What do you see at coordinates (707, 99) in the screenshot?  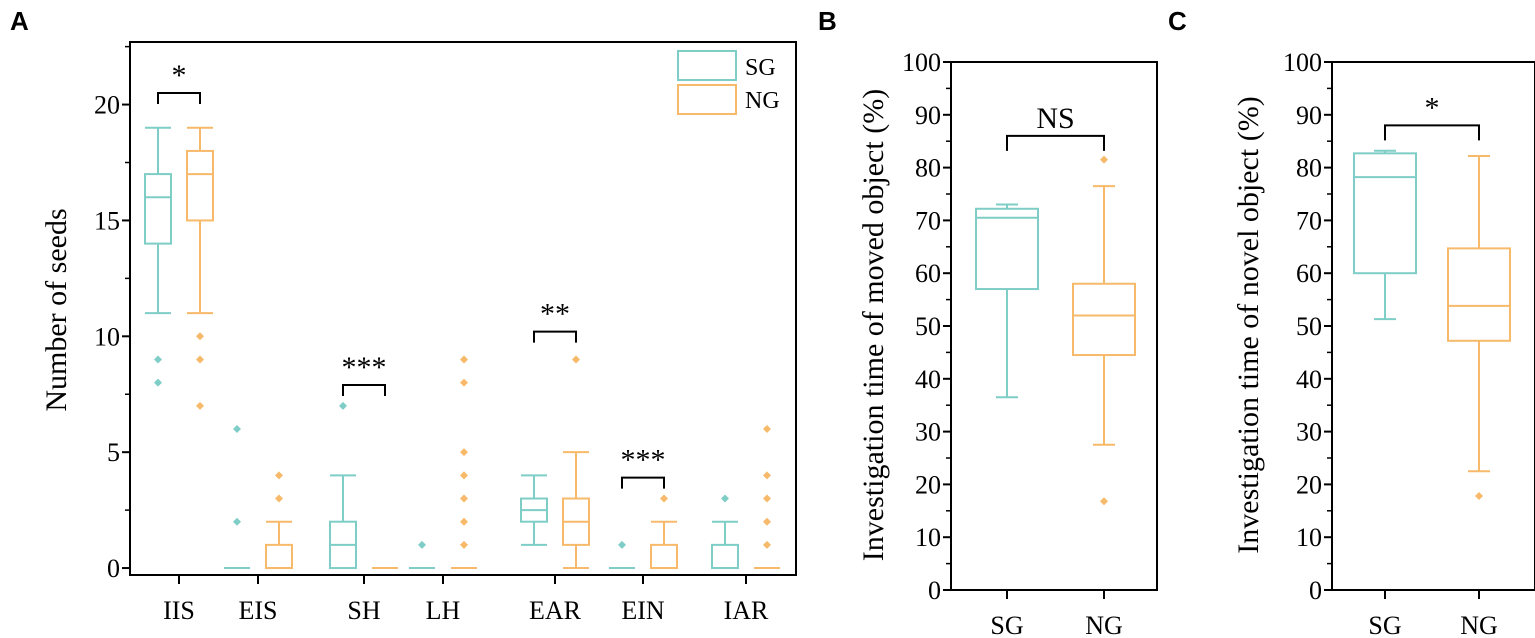 I see `legend-swatch-ng` at bounding box center [707, 99].